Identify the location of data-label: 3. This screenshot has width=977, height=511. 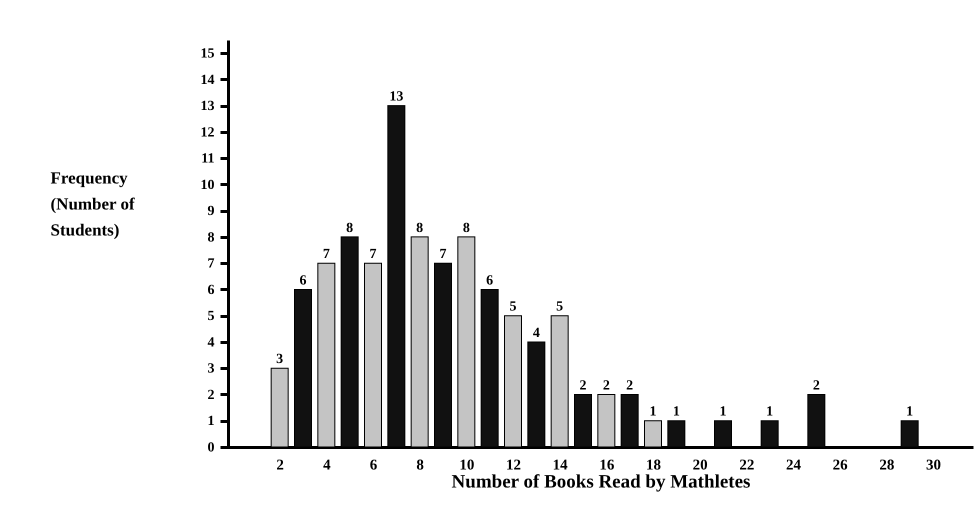
(280, 360).